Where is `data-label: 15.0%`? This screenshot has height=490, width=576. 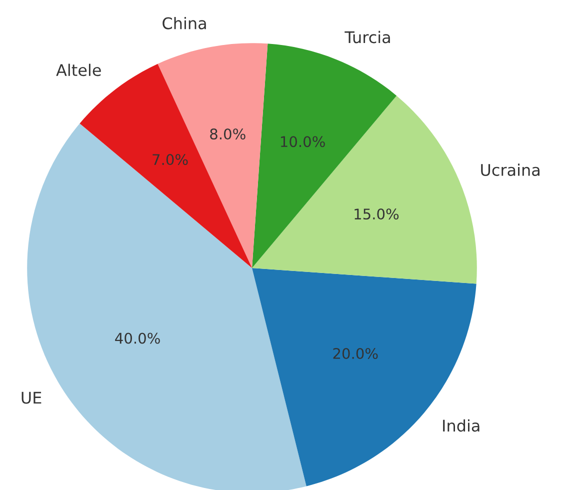
data-label: 15.0% is located at coordinates (376, 214).